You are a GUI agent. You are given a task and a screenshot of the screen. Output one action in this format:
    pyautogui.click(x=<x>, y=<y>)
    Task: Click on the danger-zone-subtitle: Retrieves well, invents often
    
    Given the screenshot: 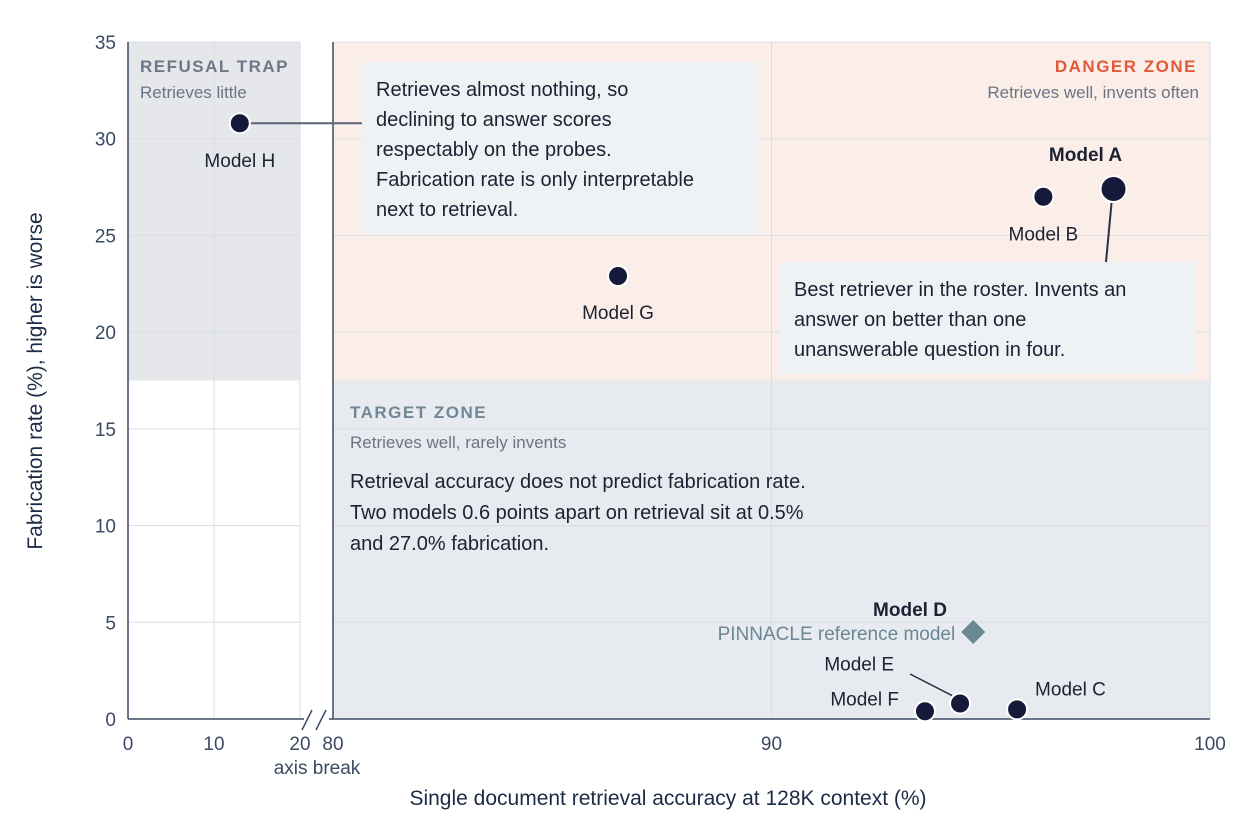 What is the action you would take?
    pyautogui.click(x=1093, y=92)
    